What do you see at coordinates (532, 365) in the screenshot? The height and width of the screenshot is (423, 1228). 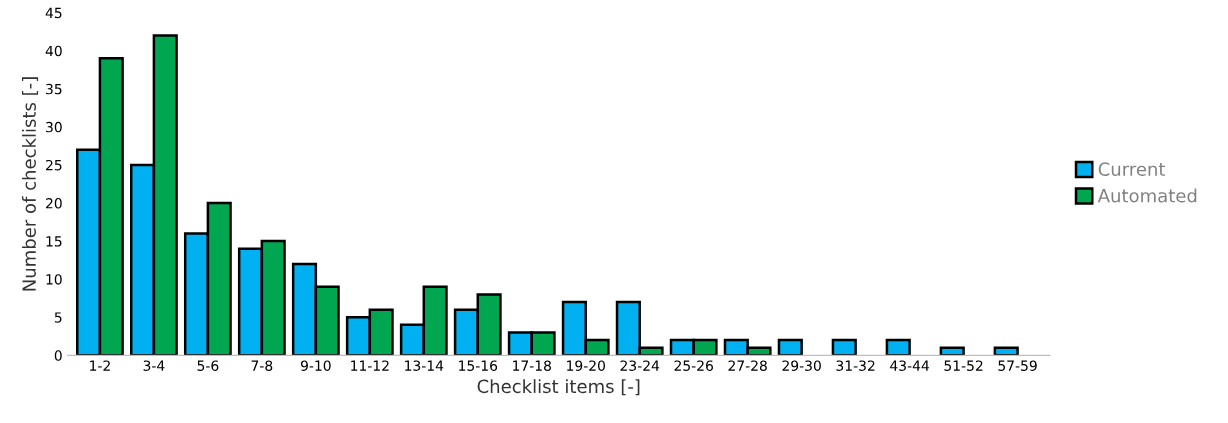 I see `x-tick-label: 17-18` at bounding box center [532, 365].